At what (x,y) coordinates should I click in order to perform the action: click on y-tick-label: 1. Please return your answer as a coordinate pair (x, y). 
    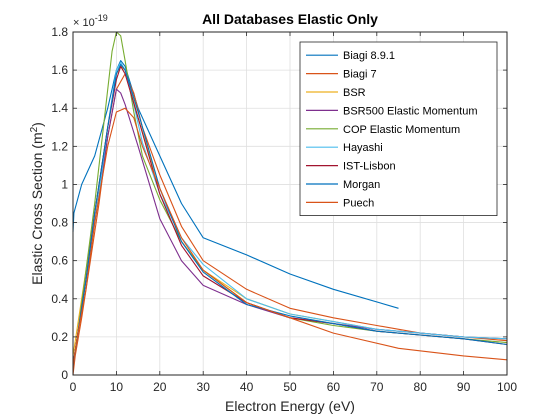
    Looking at the image, I should click on (64, 184).